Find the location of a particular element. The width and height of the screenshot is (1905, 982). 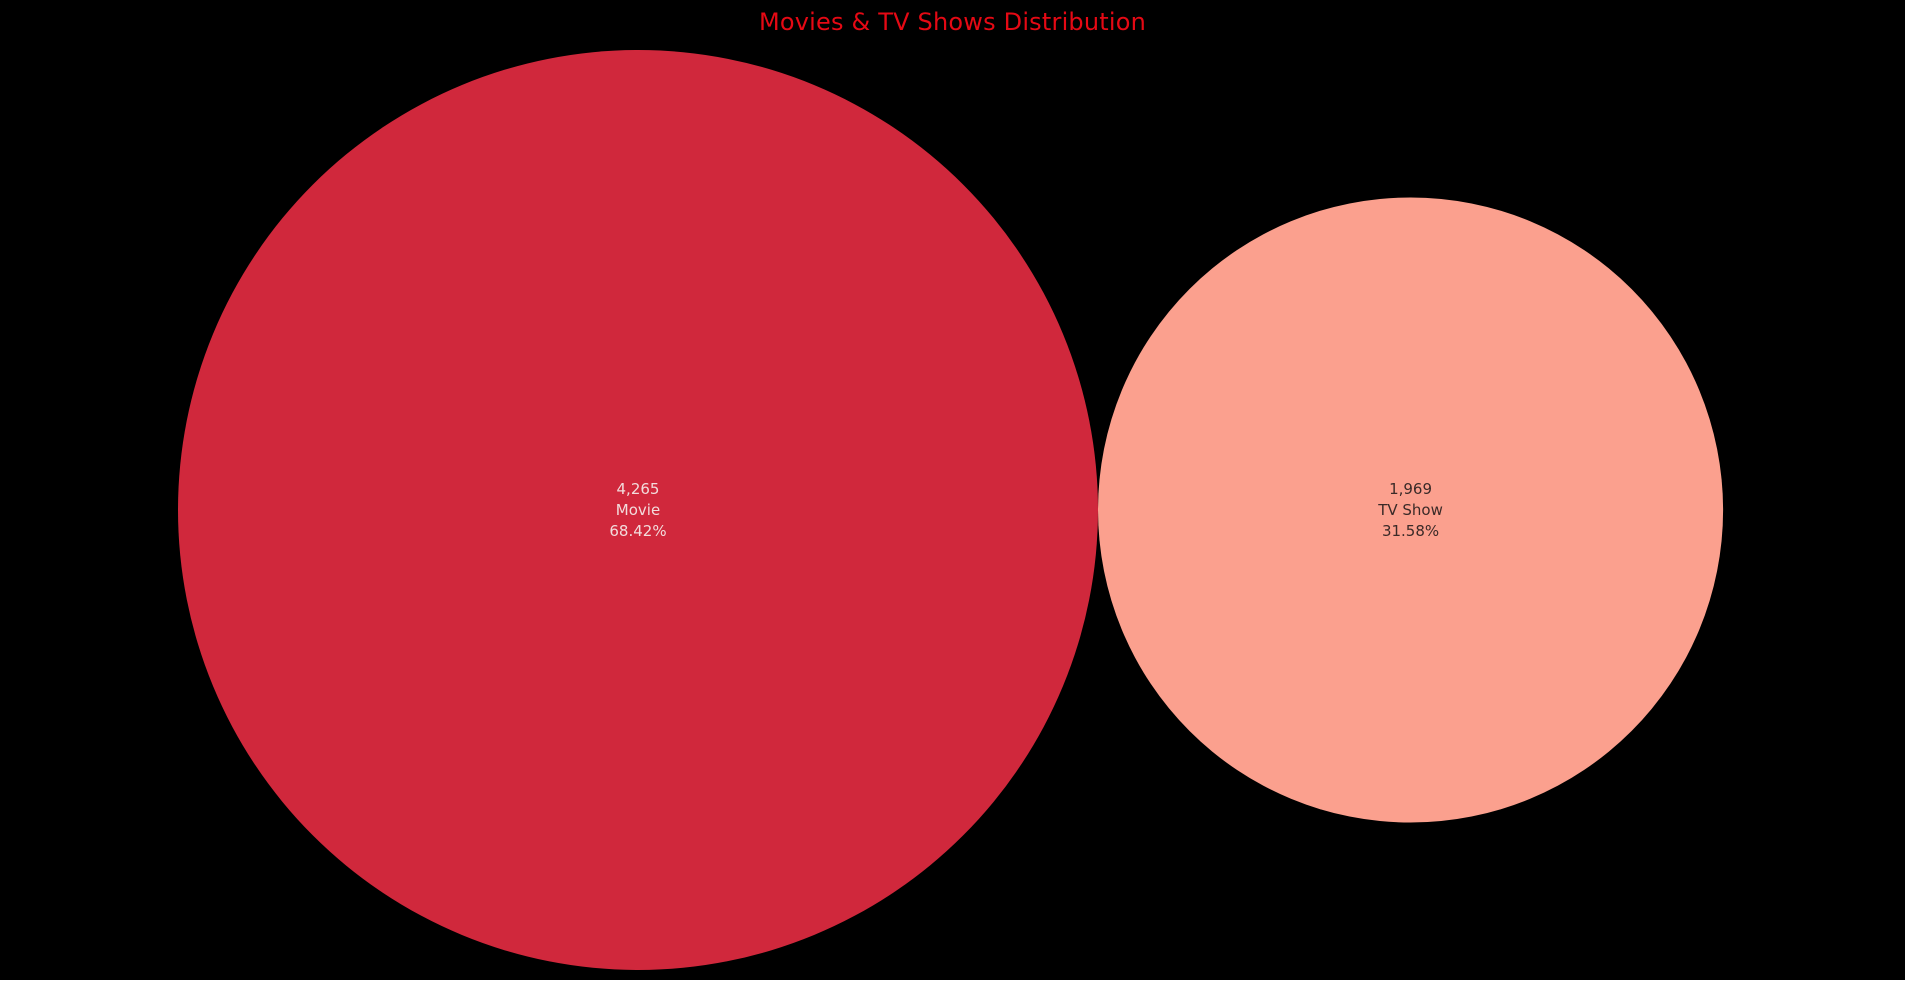

chart-title: Movies & TV Shows Distribution is located at coordinates (952, 22).